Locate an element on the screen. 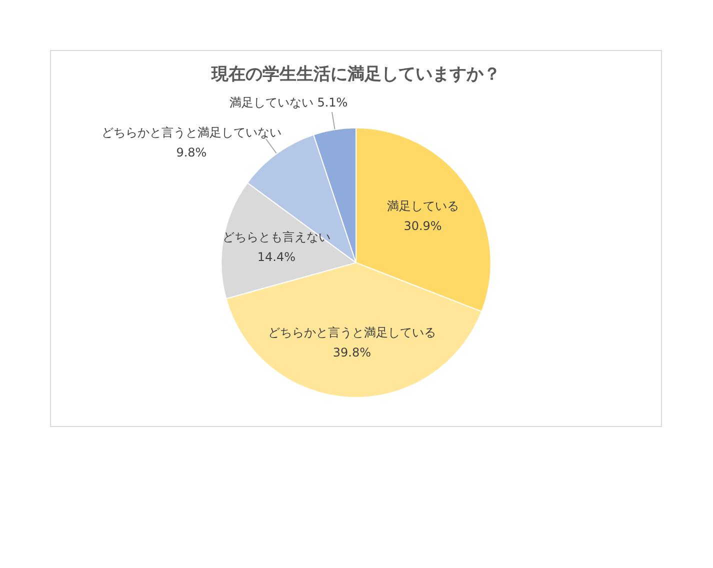  chart-title: 現在の学生生活に満足していますか？ is located at coordinates (355, 74).